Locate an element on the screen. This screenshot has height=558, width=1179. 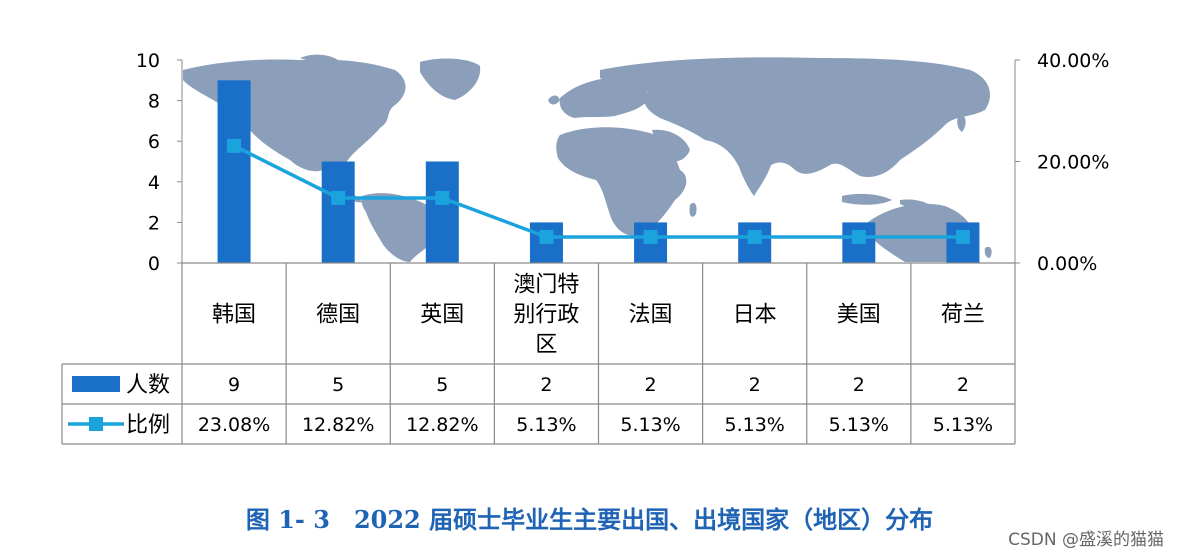
y-left-tick-label: 0 is located at coordinates (154, 264).